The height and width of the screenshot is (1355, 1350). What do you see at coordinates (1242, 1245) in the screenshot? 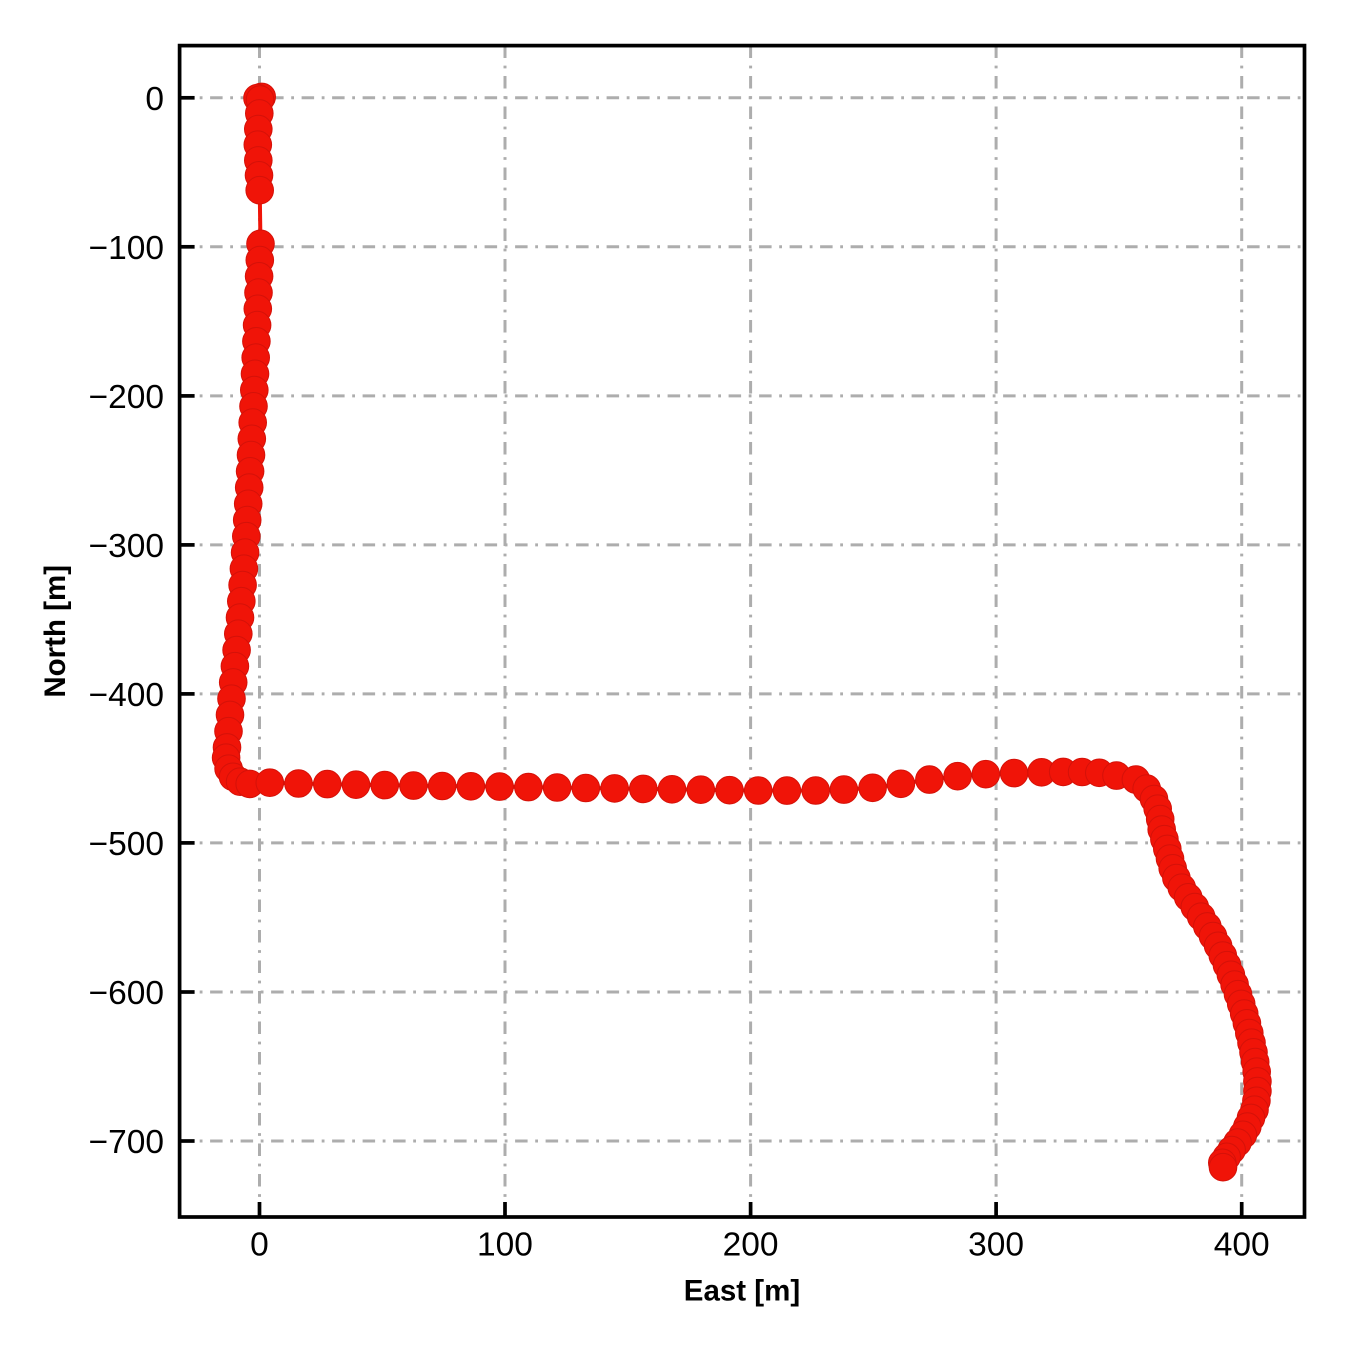
I see `svg-text: 400` at bounding box center [1242, 1245].